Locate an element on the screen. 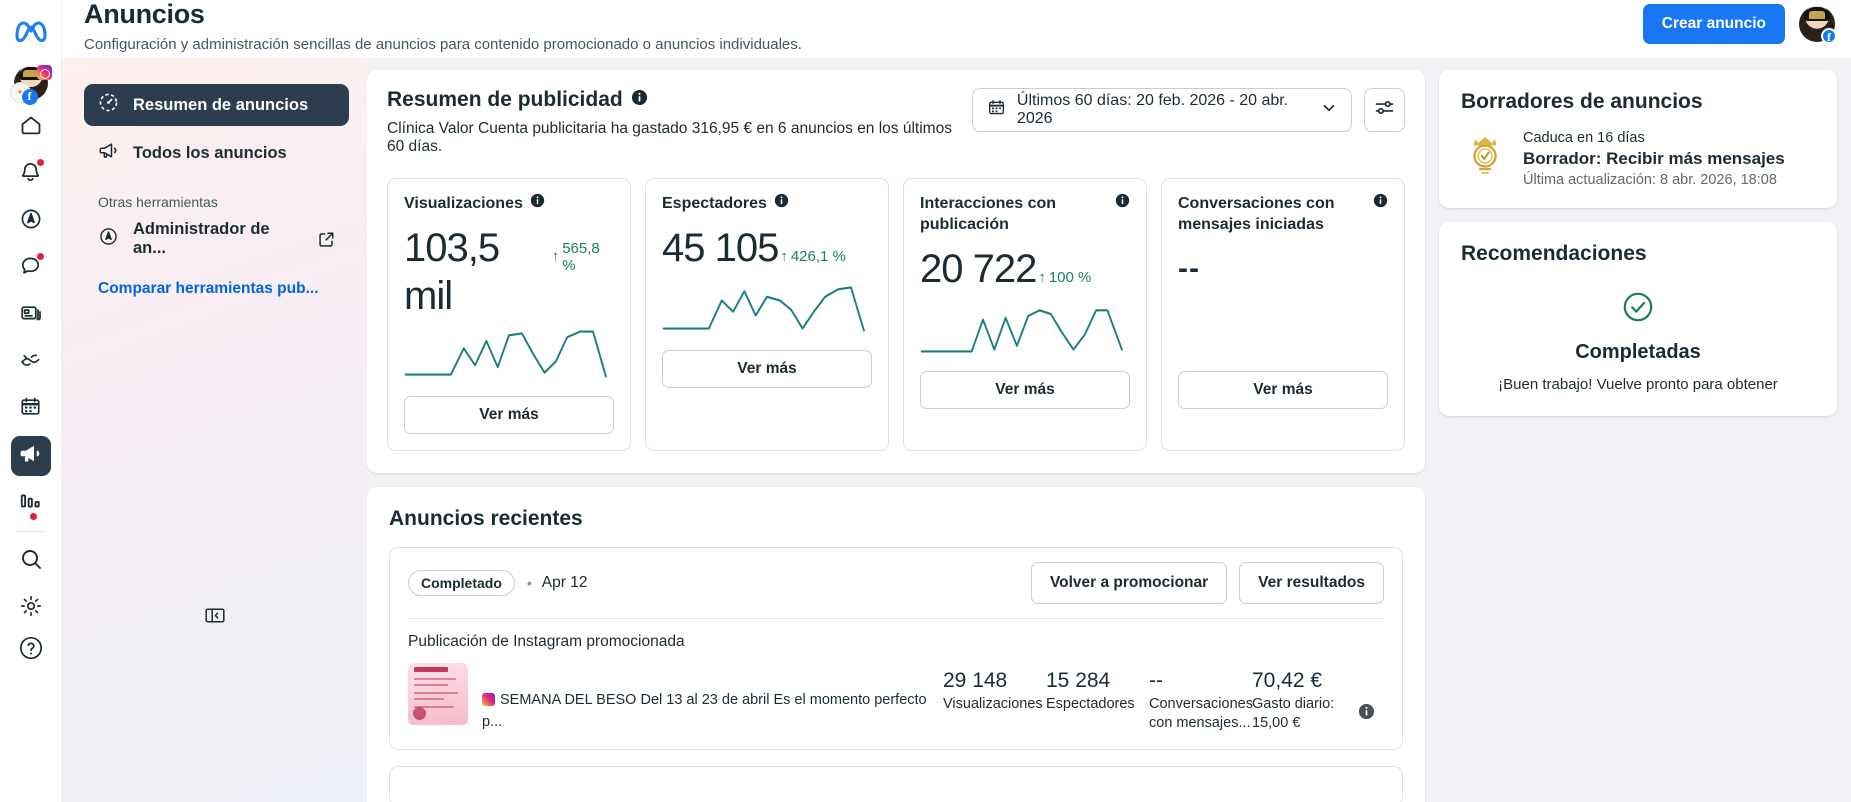 This screenshot has height=802, width=1851. sparkline-chart is located at coordinates (509, 354).